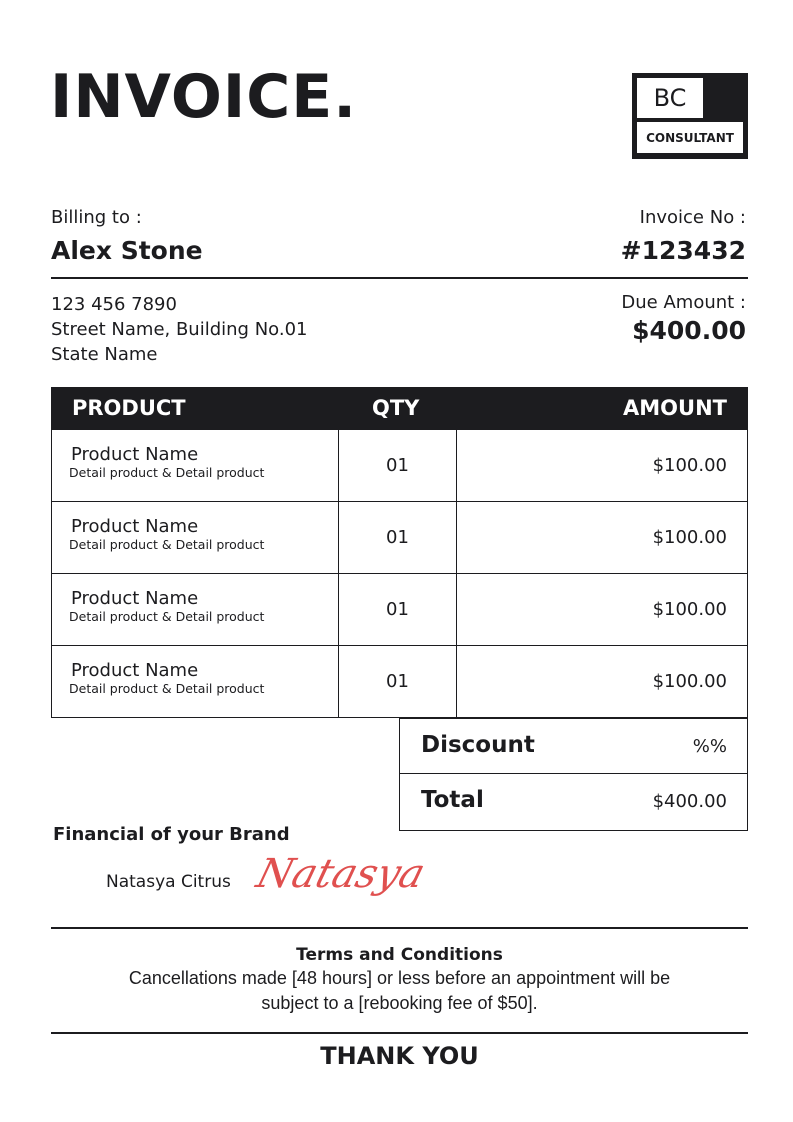  I want to click on total-label: Total, so click(452, 800).